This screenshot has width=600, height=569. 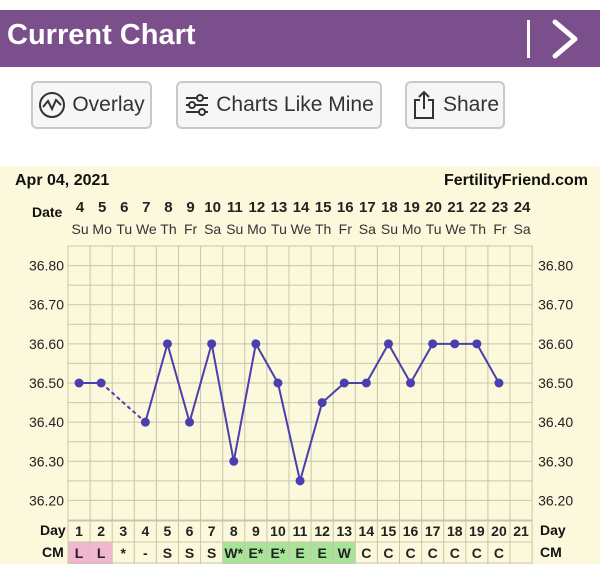 I want to click on charts-like-mine-button: Charts Like Mine, so click(x=279, y=105).